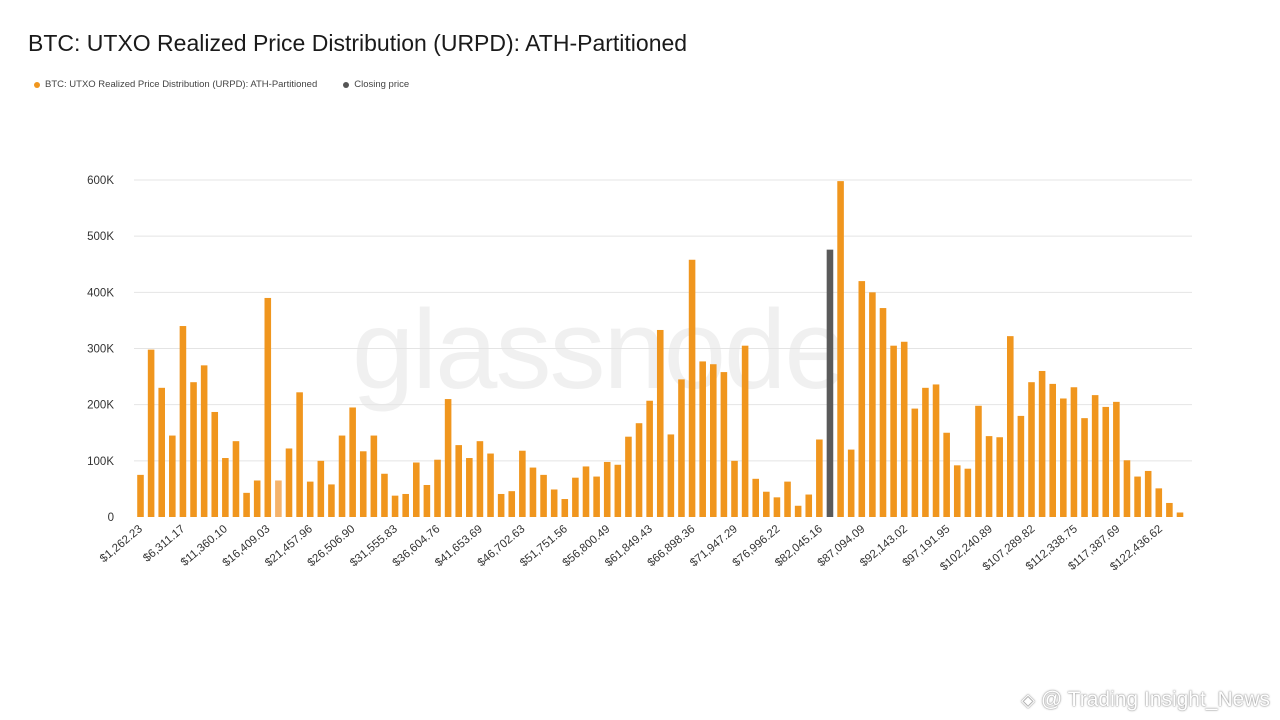  I want to click on closing-price-bar, so click(830, 383).